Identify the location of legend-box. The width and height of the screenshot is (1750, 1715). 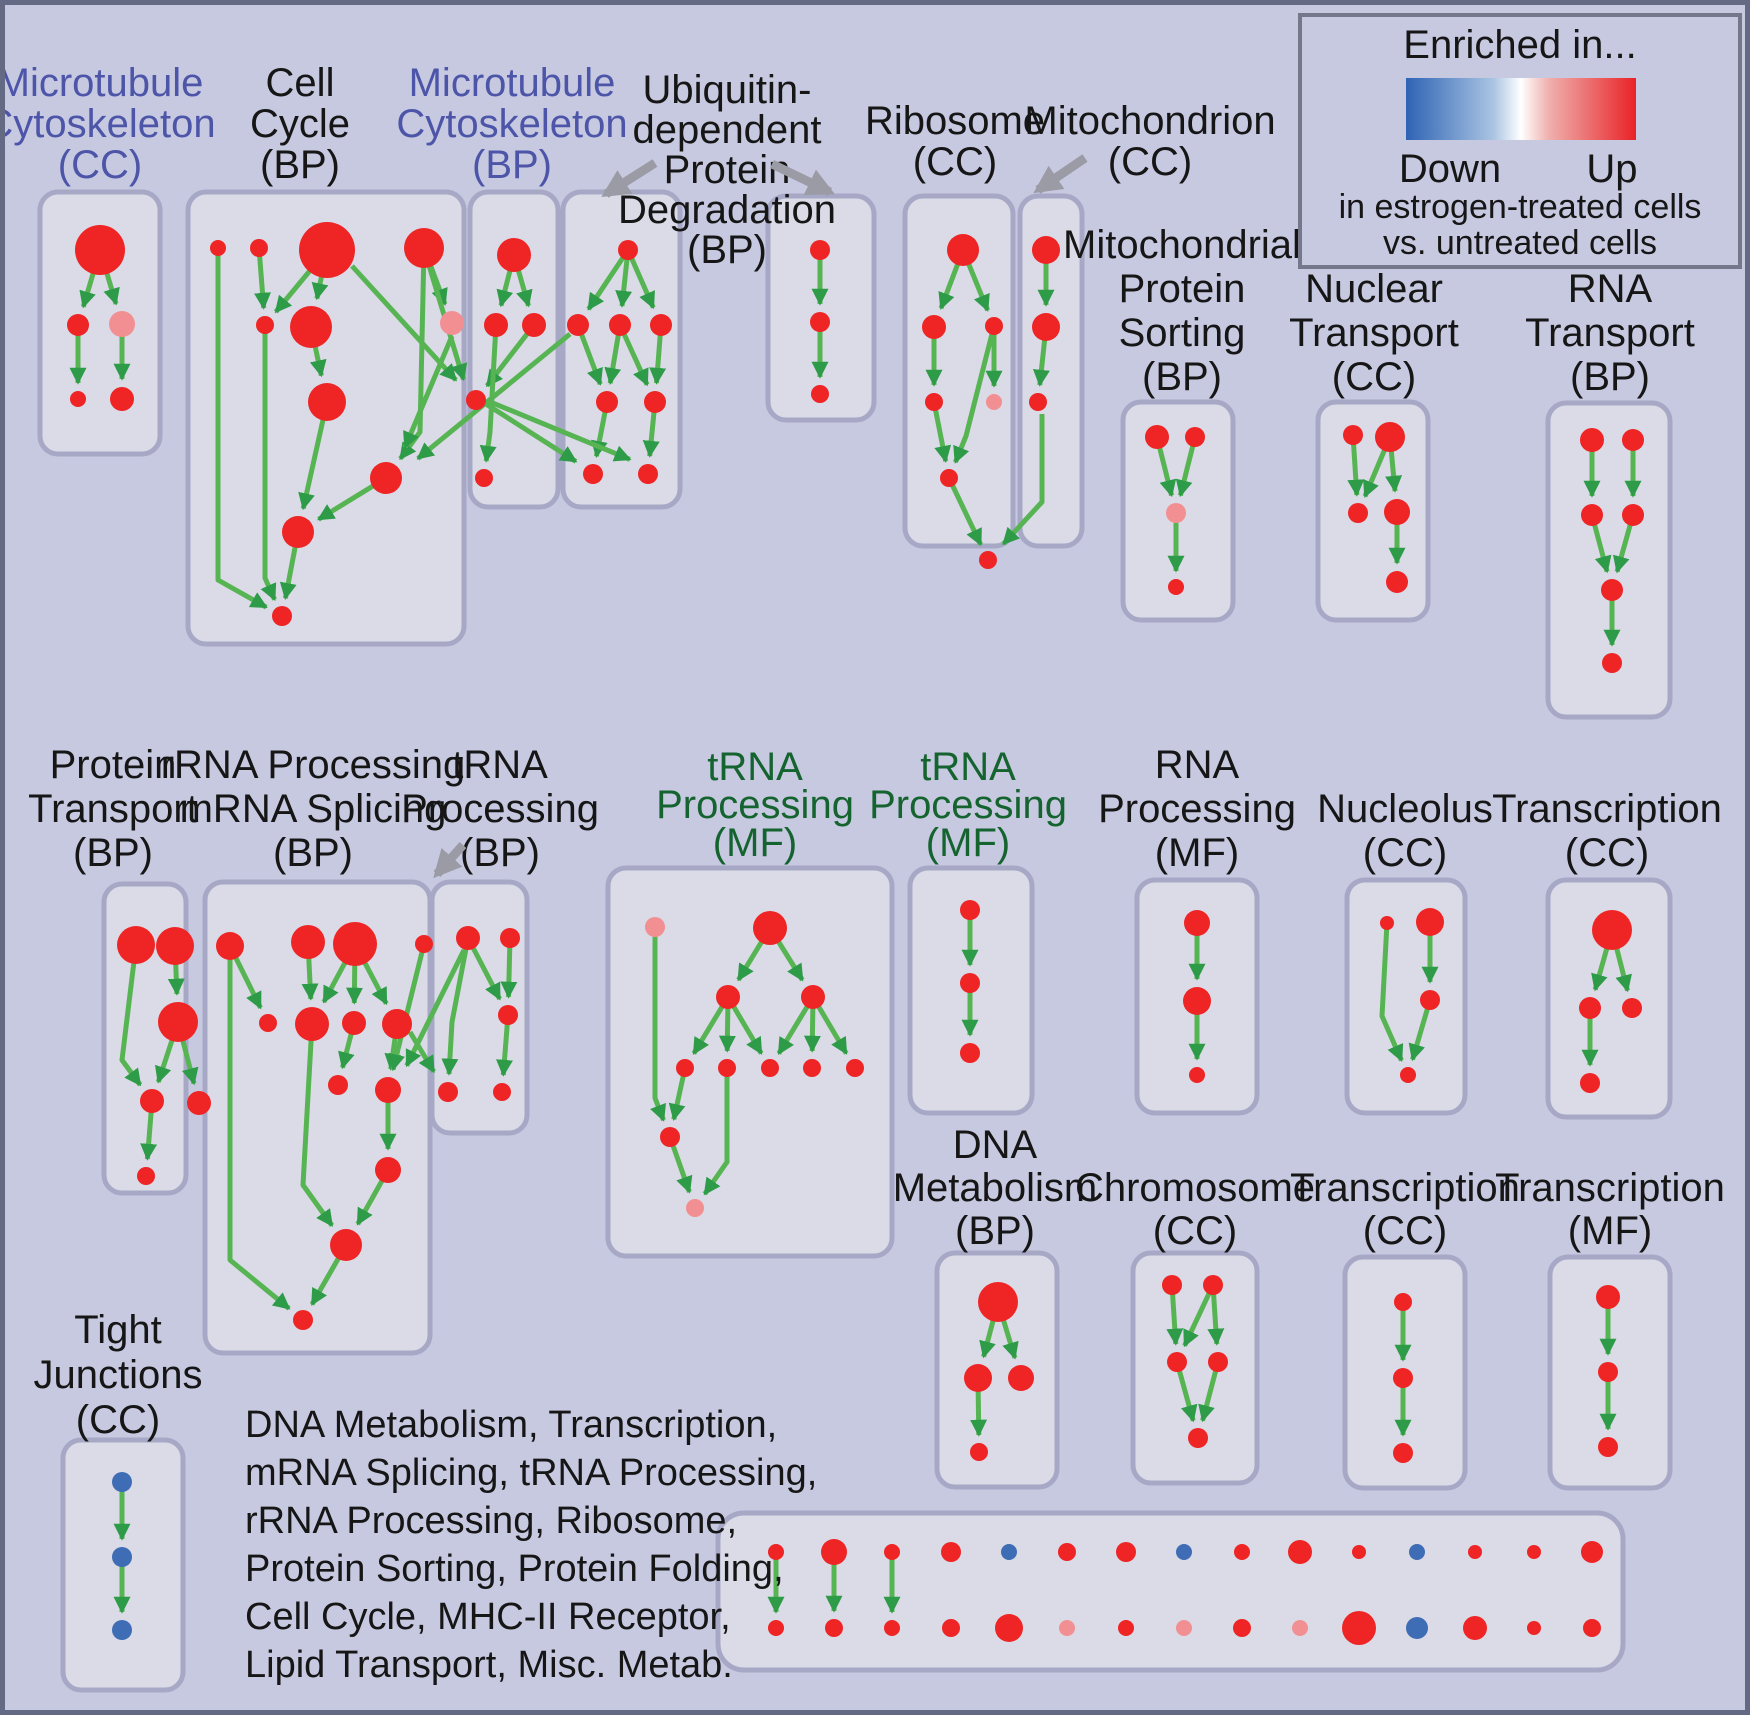
(1520, 141).